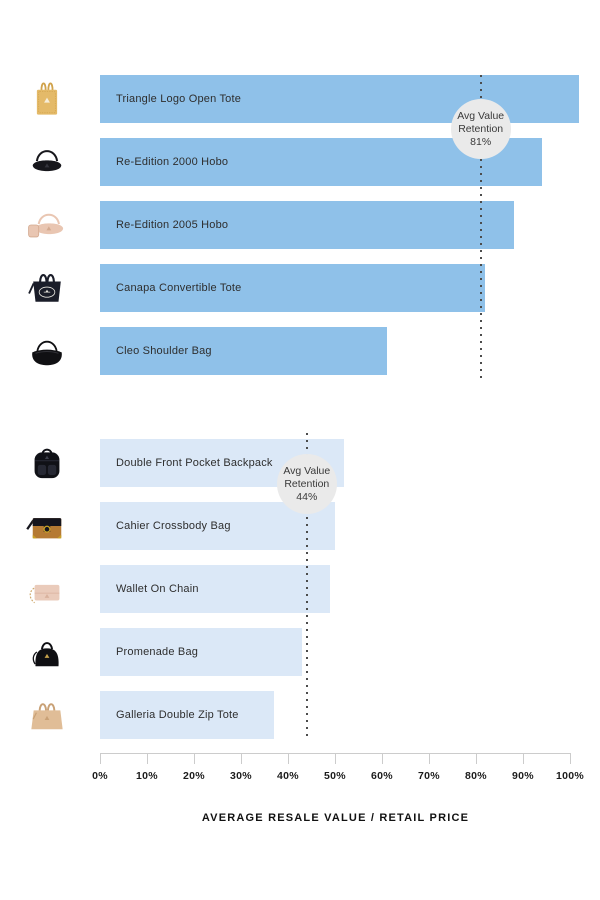 The width and height of the screenshot is (600, 900). I want to click on bar-re-edition-2005-hobo: Re-Edition 2005 Hobo, so click(307, 225).